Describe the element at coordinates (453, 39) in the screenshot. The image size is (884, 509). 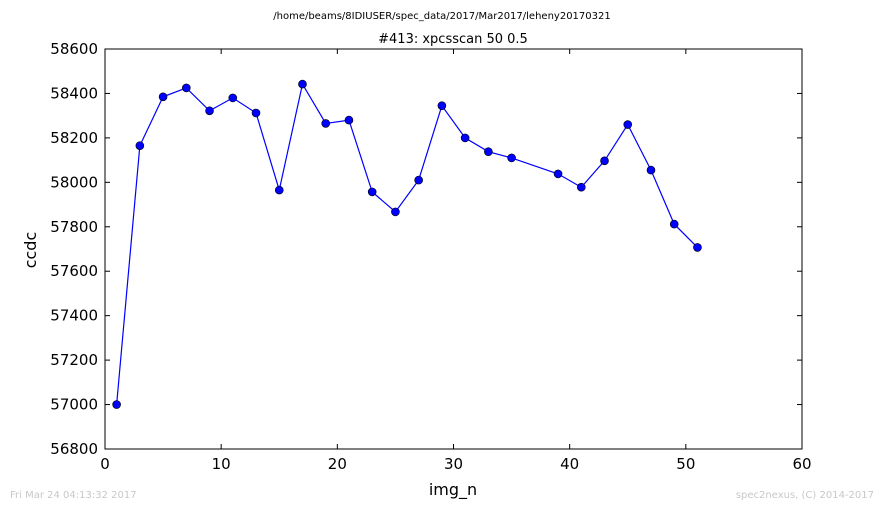
I see `chart-title: #413: xpcsscan 50 0.5` at that location.